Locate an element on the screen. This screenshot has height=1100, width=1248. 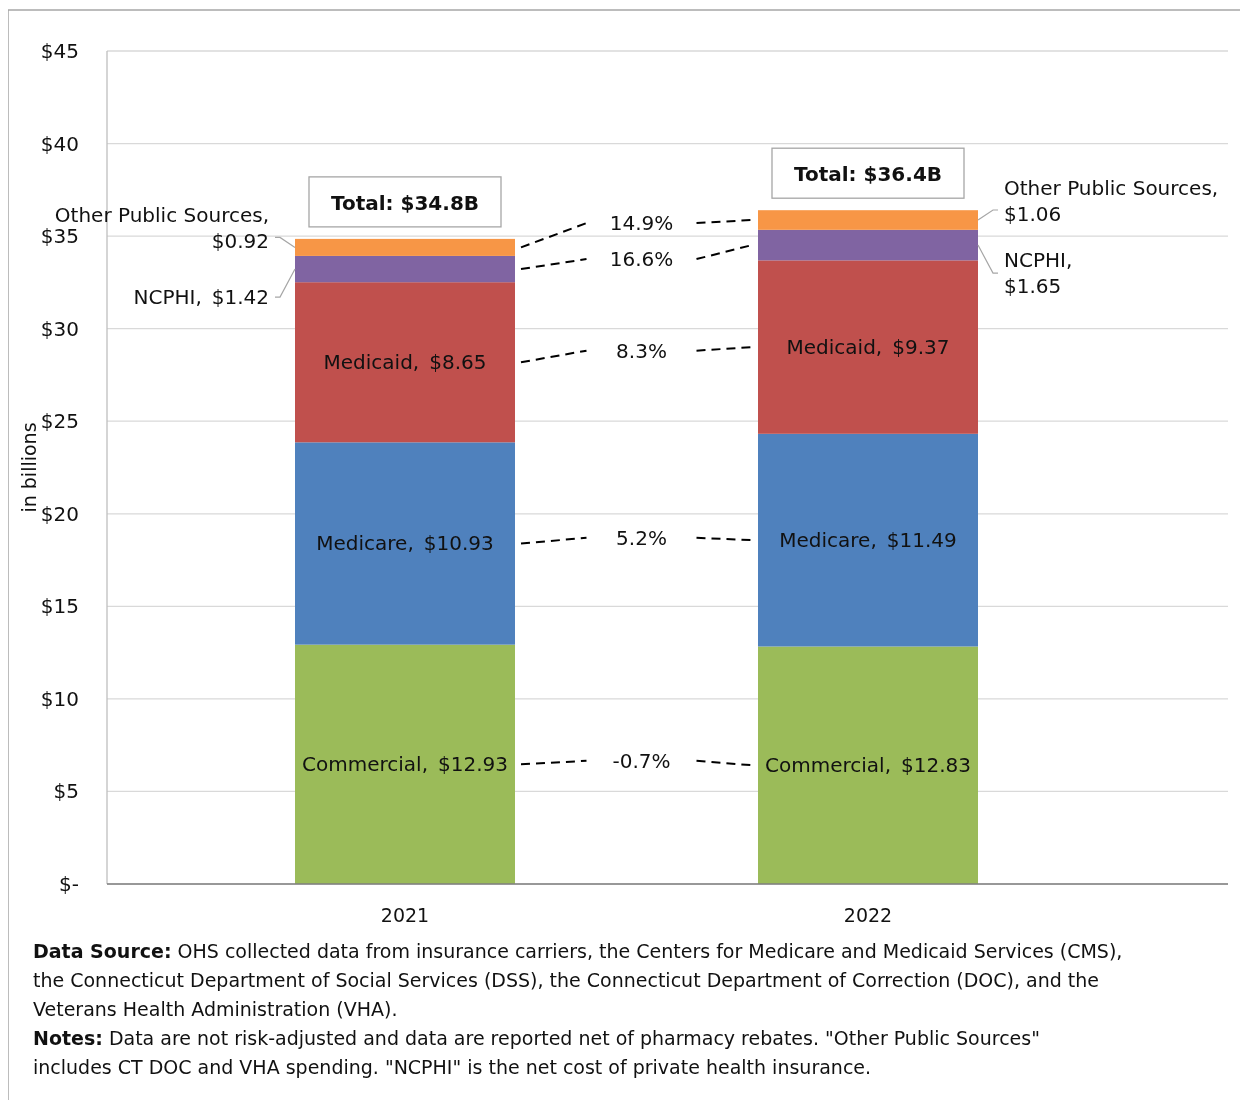
annotation: -0.7% is located at coordinates (641, 760).